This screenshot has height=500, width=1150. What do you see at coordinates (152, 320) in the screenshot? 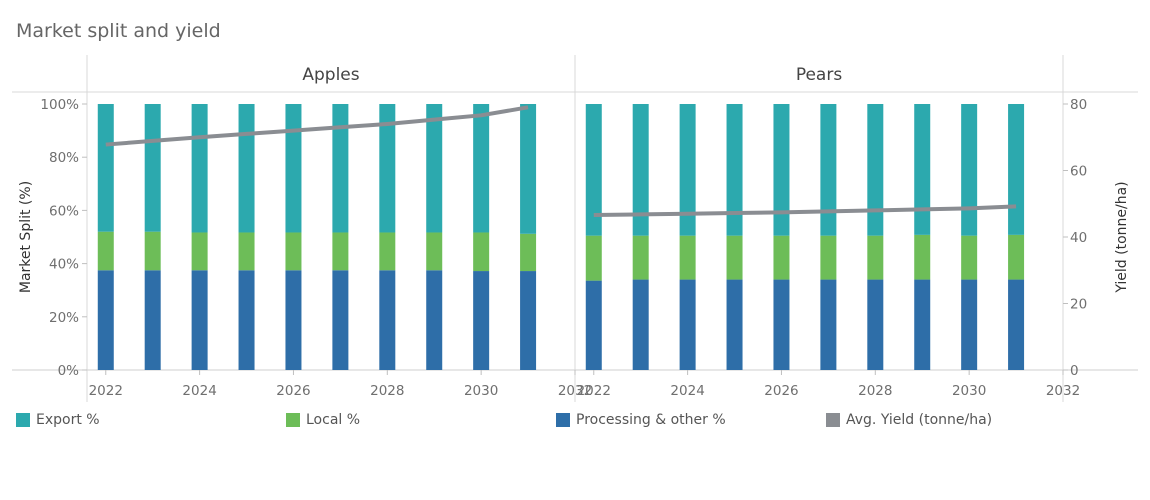
I see `bar-processing-apples-2023` at bounding box center [152, 320].